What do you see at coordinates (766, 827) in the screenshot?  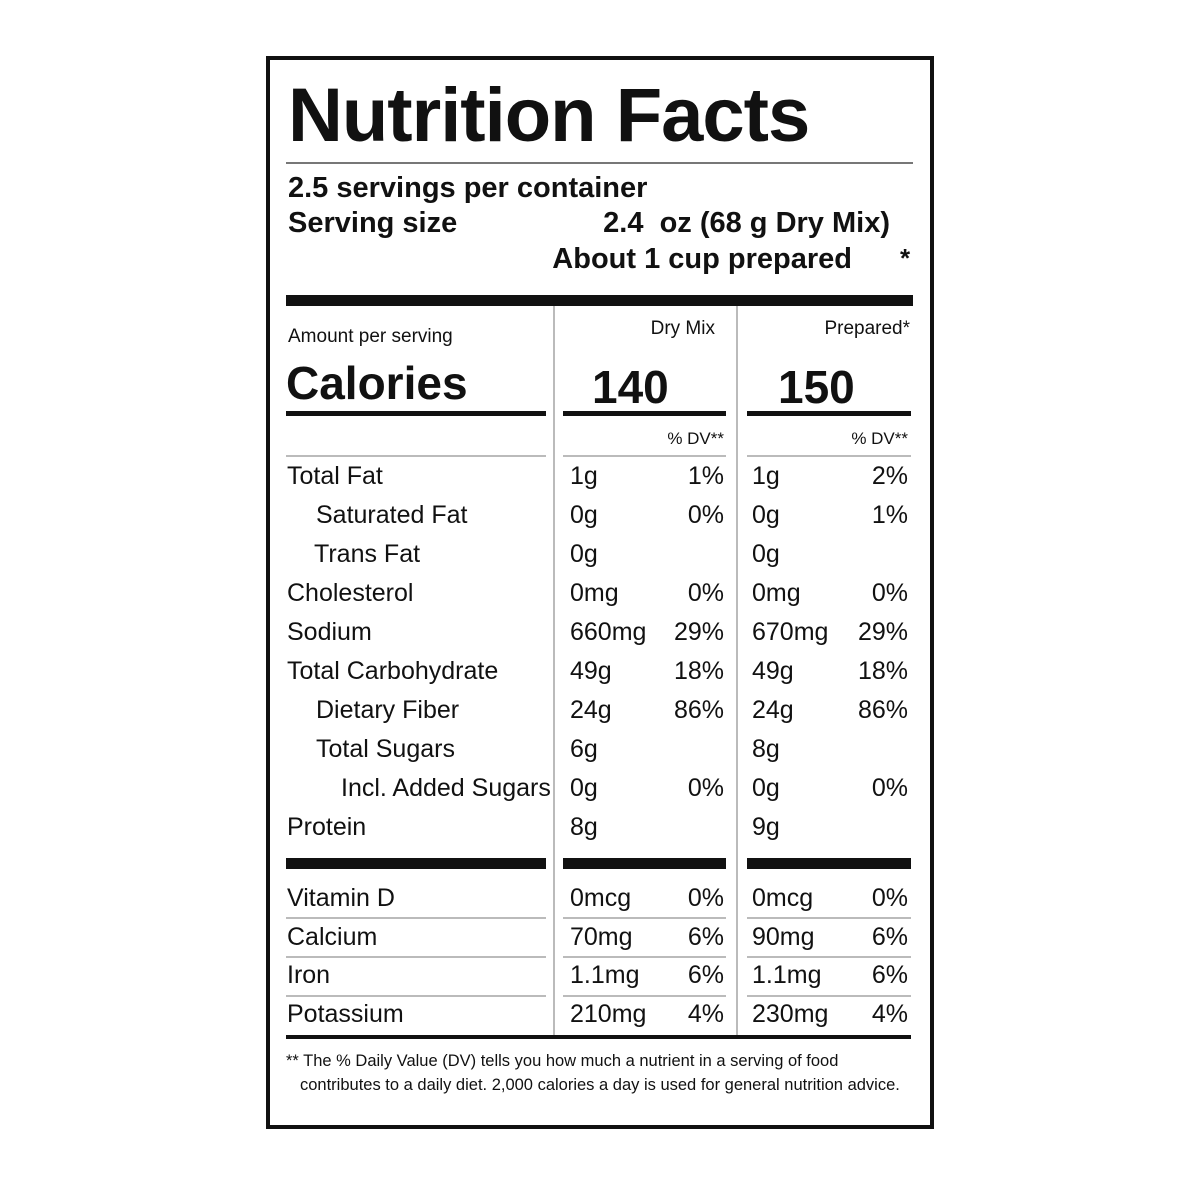 I see `amount: 9g` at bounding box center [766, 827].